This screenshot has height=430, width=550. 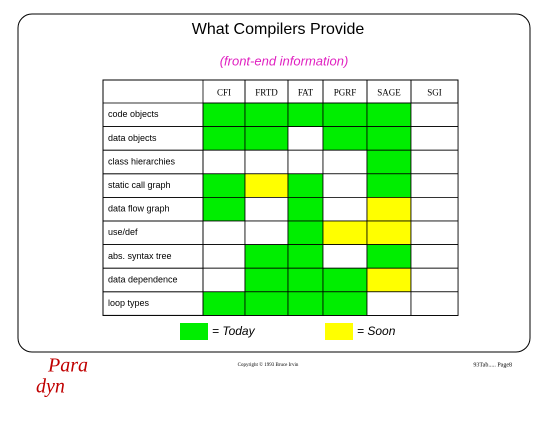 I want to click on row-label: loop types, so click(x=129, y=303).